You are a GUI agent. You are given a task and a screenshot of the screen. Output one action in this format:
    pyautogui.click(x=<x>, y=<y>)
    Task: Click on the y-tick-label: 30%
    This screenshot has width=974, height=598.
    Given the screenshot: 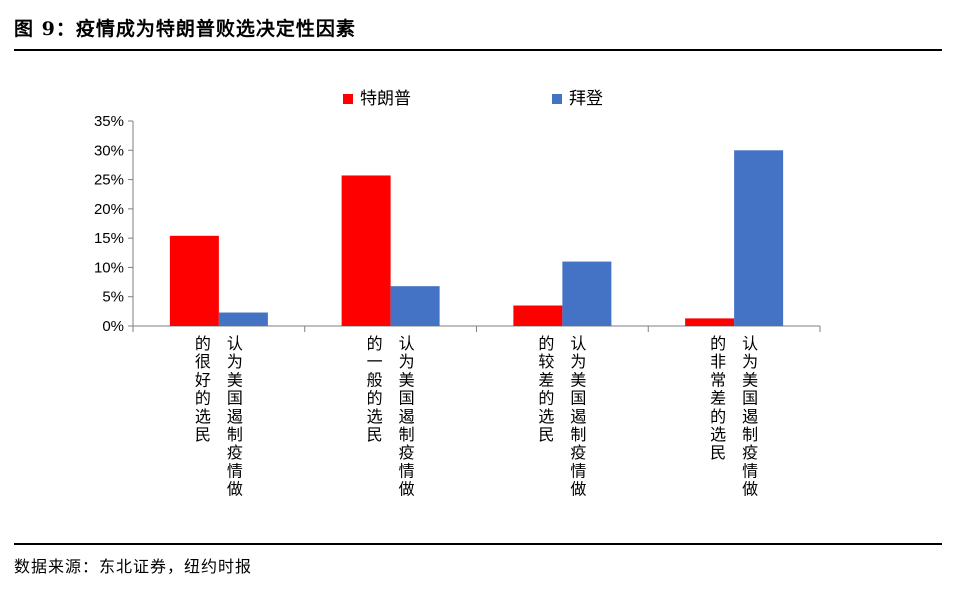 What is the action you would take?
    pyautogui.click(x=109, y=150)
    